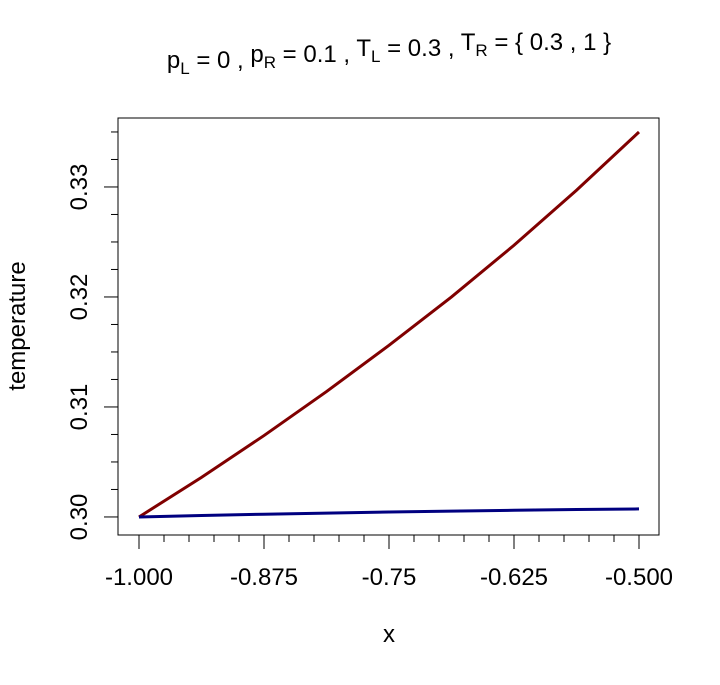 Image resolution: width=720 pixels, height=685 pixels. I want to click on title-text: = 0 ,, so click(220, 60).